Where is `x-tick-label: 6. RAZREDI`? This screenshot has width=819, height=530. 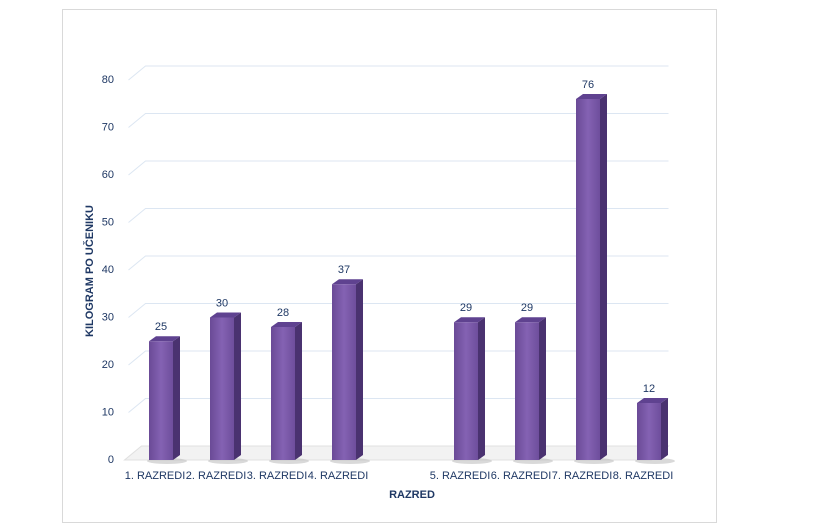 x-tick-label: 6. RAZREDI is located at coordinates (521, 476).